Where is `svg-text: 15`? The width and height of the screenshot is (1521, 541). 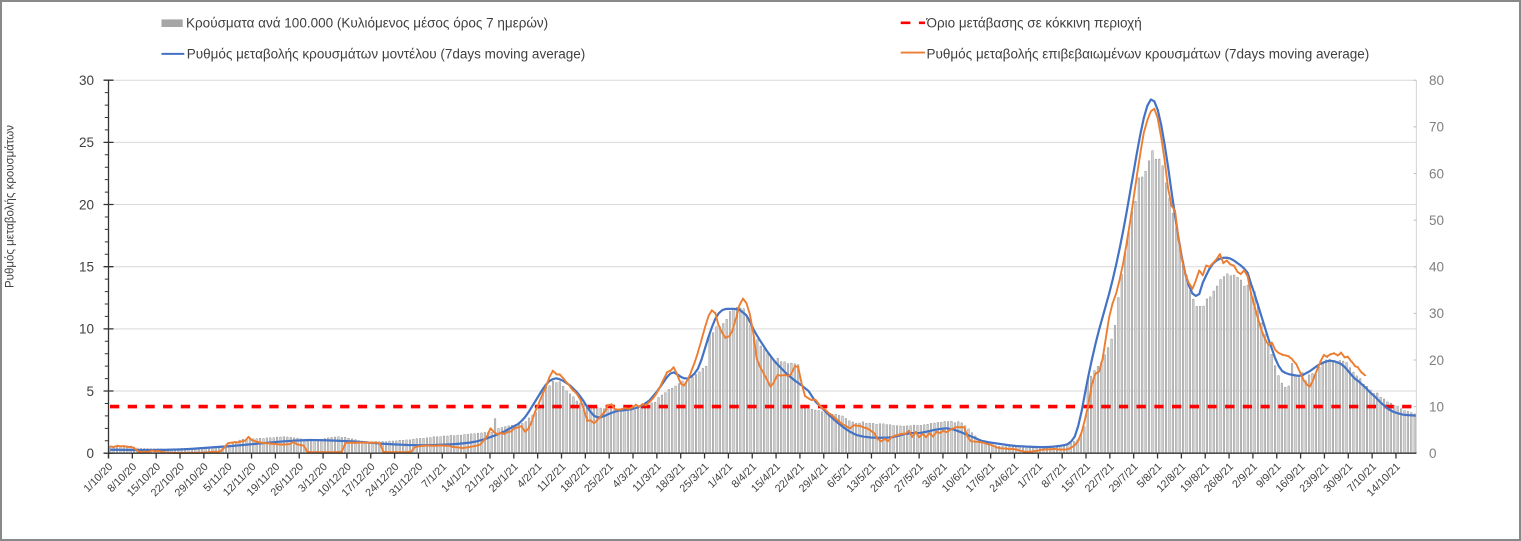 svg-text: 15 is located at coordinates (86, 267).